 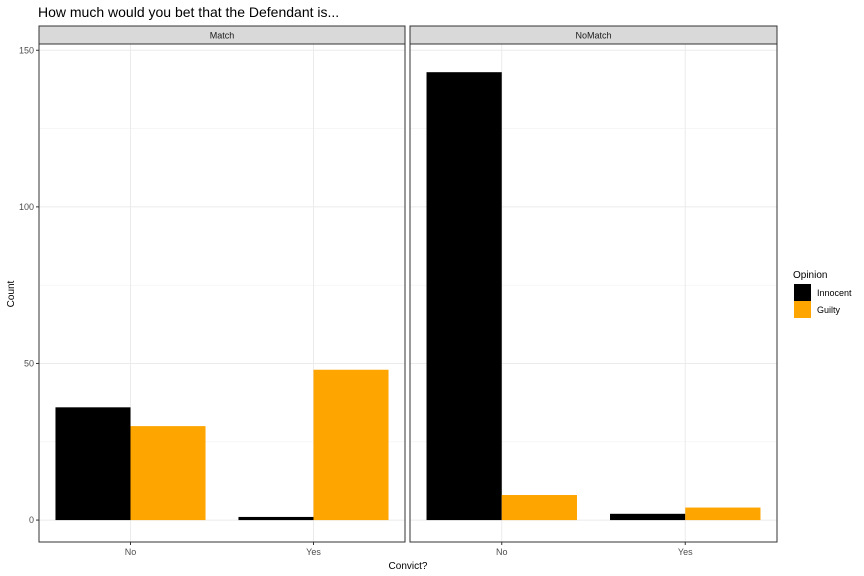 I want to click on y-tick-label: 150, so click(x=26, y=50).